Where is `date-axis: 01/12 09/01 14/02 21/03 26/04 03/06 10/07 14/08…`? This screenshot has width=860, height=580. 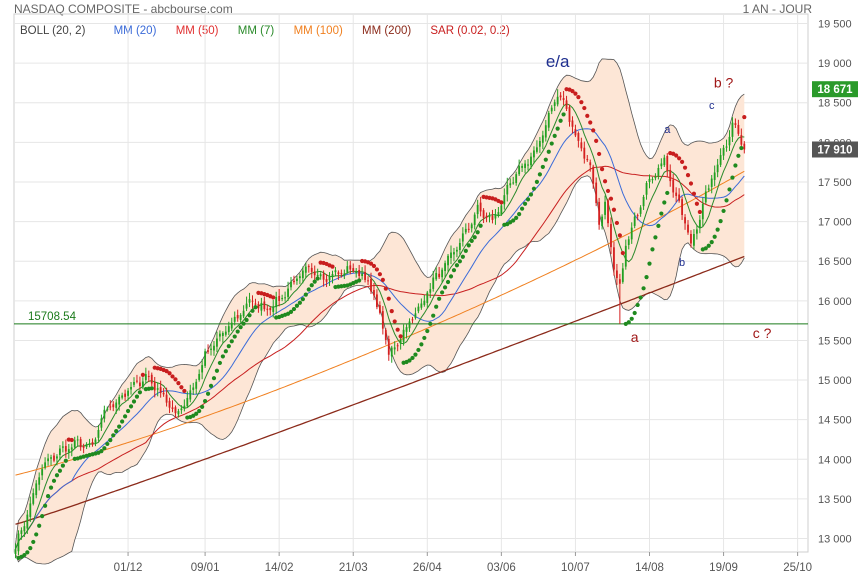 date-axis: 01/12 09/01 14/02 21/03 26/04 03/06 10/07 14/08… is located at coordinates (463, 563).